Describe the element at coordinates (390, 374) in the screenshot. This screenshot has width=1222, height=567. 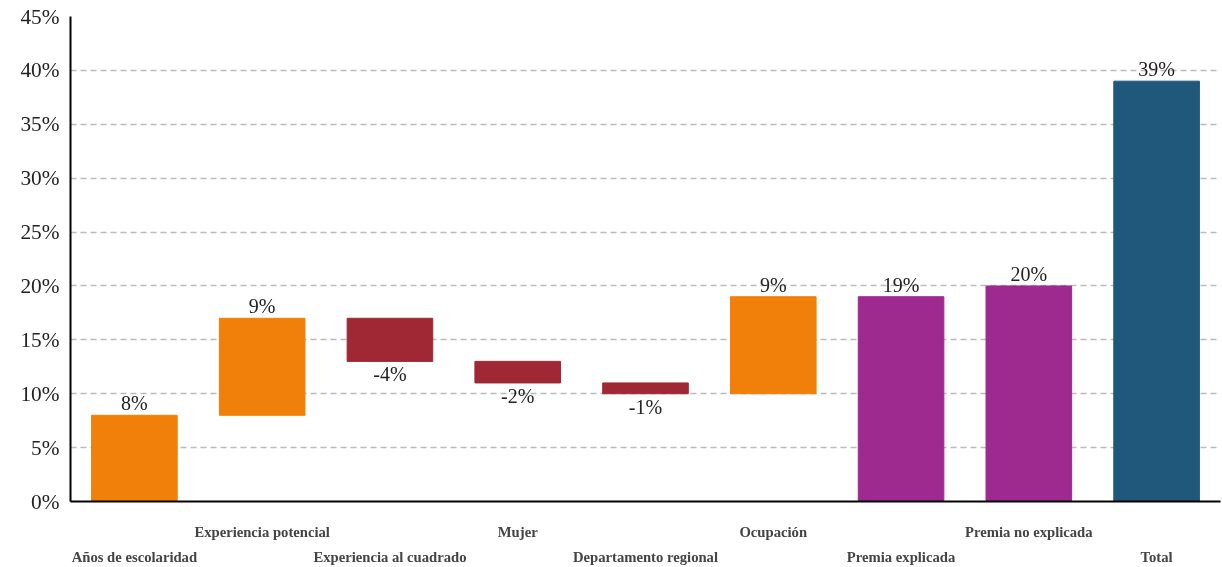
I see `data-label: -4%` at that location.